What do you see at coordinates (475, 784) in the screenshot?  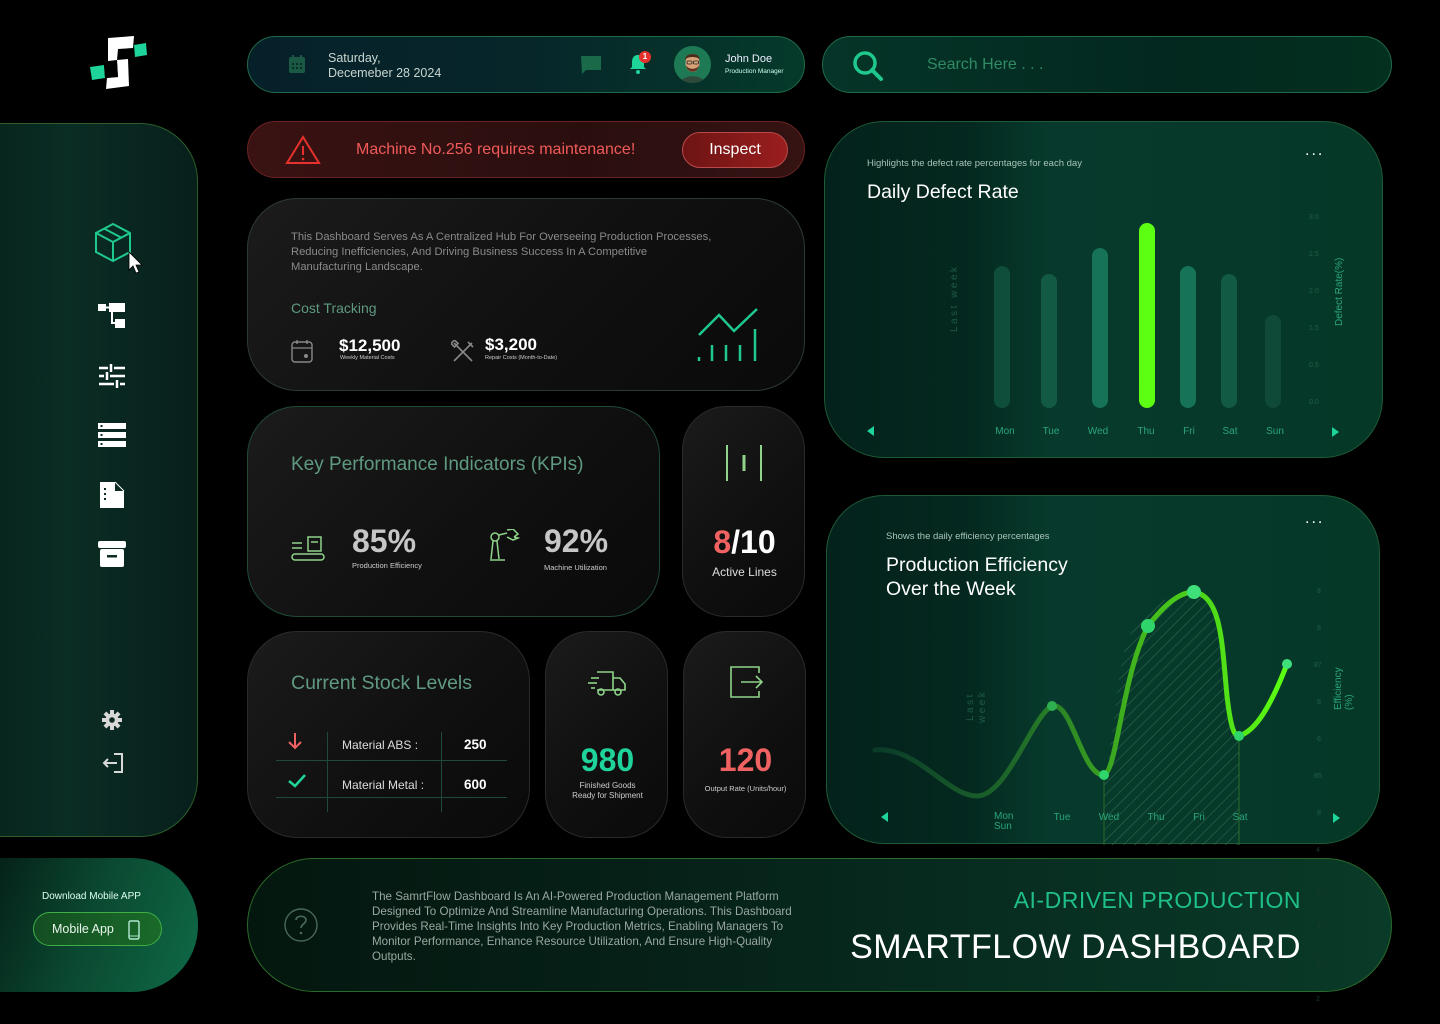 I see `stock-row-value: 600` at bounding box center [475, 784].